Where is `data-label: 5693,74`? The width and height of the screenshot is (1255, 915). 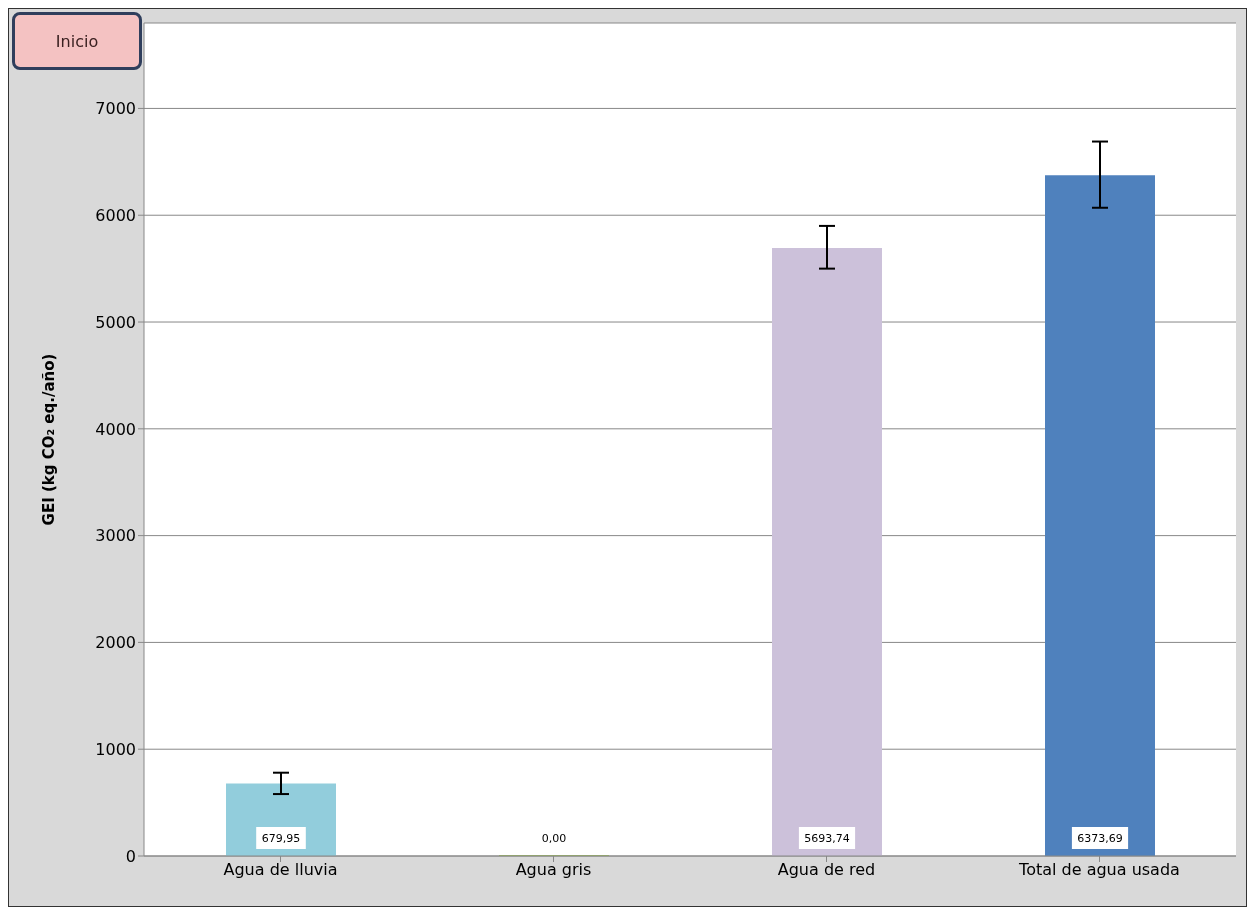 data-label: 5693,74 is located at coordinates (827, 838).